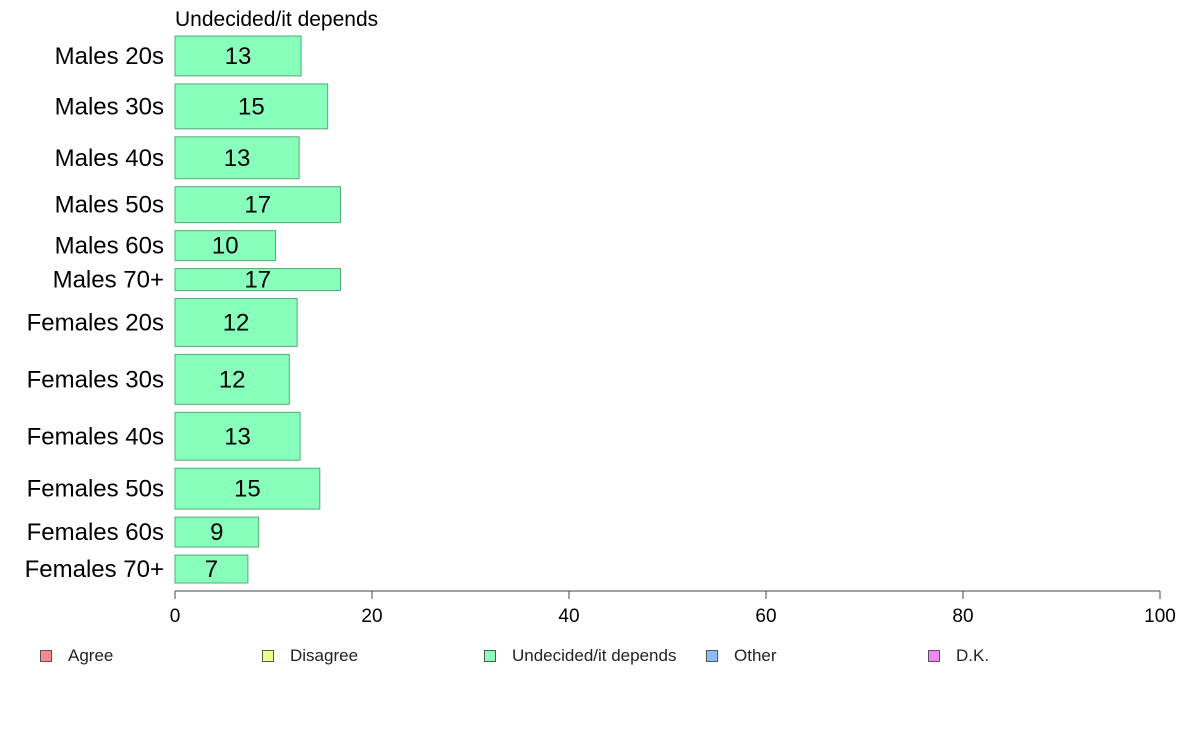  Describe the element at coordinates (109, 158) in the screenshot. I see `category-label: Males 40s` at that location.